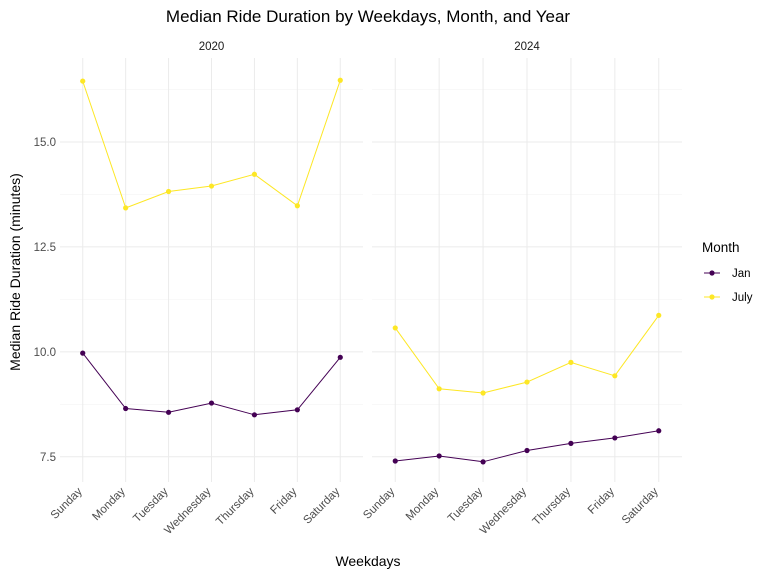 This screenshot has height=576, width=768. Describe the element at coordinates (527, 47) in the screenshot. I see `facet-label-2024: 2024` at that location.